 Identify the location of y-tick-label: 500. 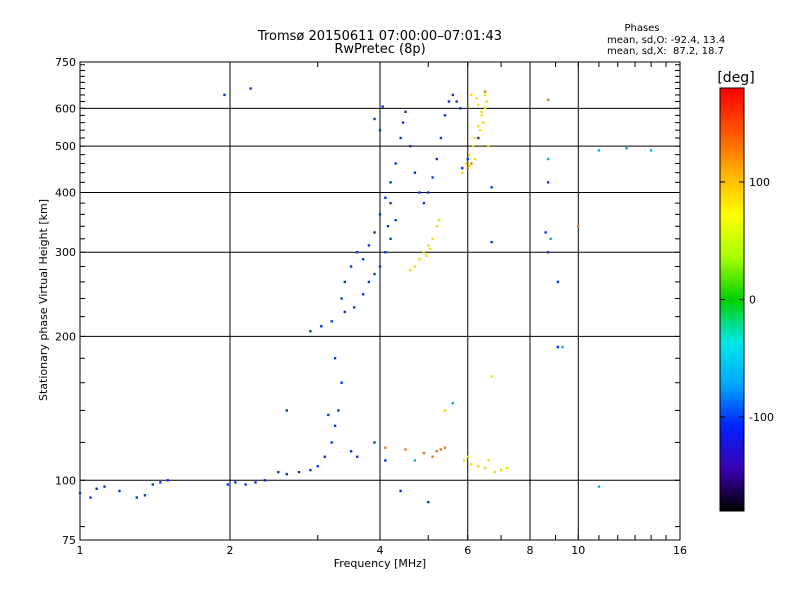
(65, 146).